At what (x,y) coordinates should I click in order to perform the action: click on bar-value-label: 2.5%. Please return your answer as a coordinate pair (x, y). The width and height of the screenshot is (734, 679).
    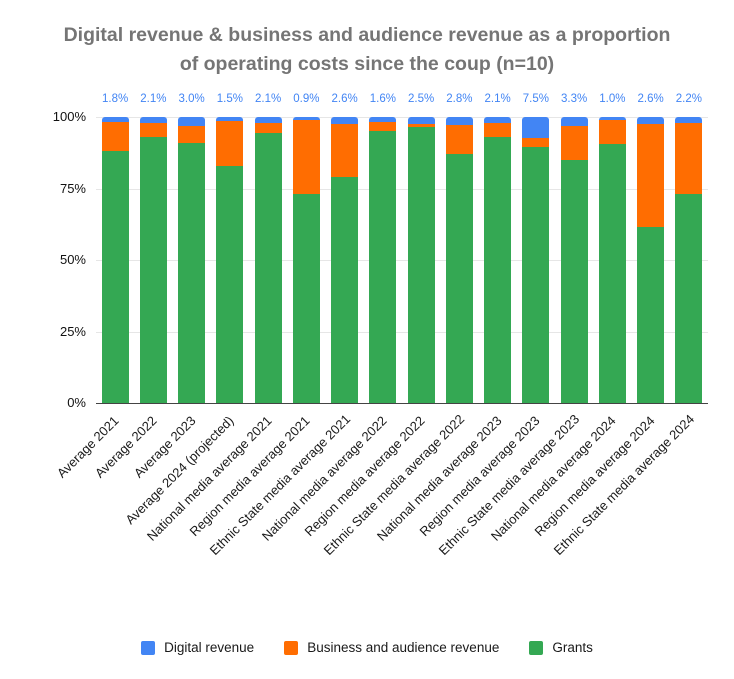
    Looking at the image, I should click on (421, 99).